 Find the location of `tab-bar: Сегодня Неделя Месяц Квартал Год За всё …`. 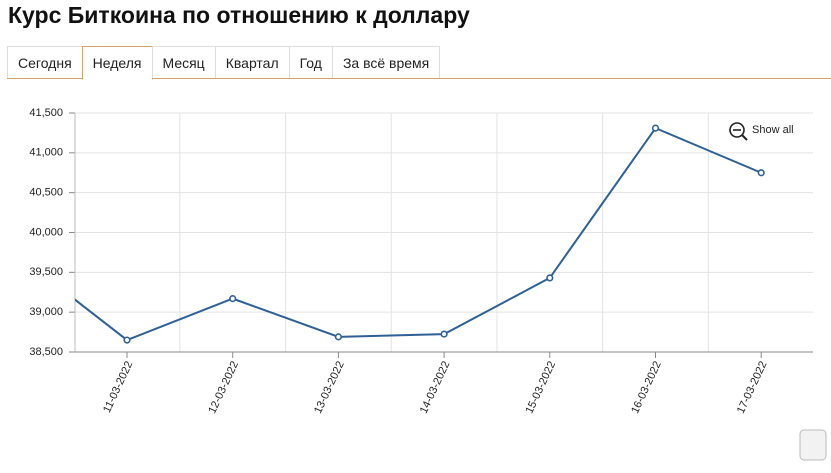

tab-bar: Сегодня Неделя Месяц Квартал Год За всё … is located at coordinates (419, 63).